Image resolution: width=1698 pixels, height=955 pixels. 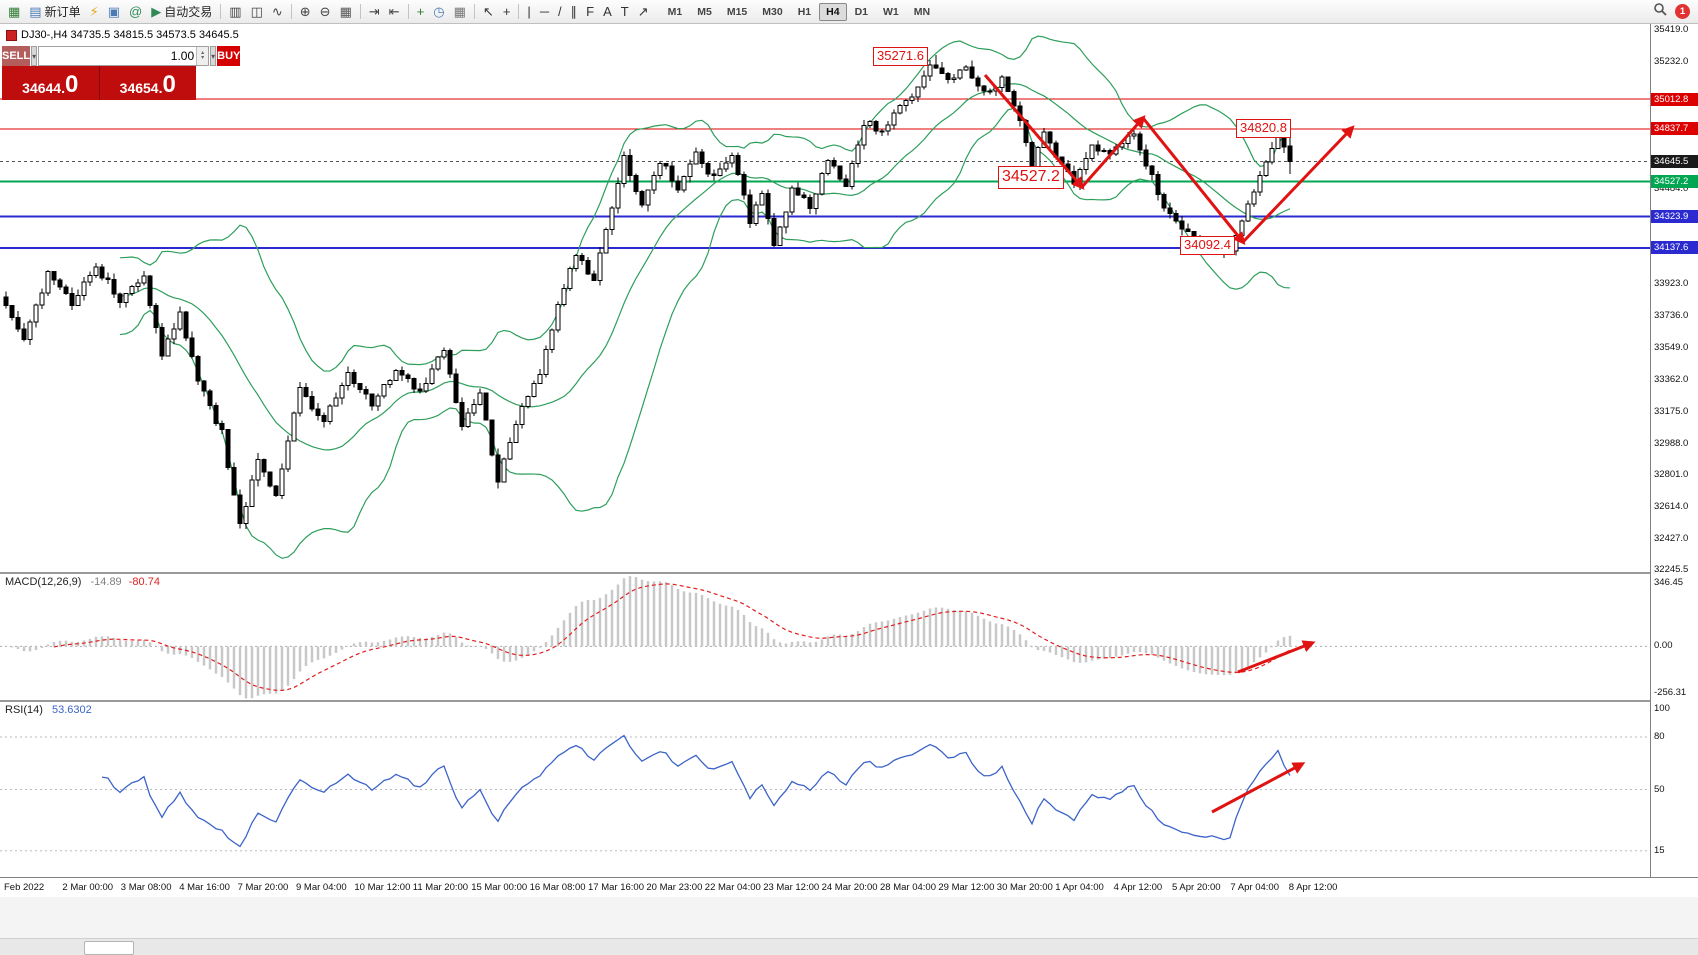 I want to click on spin-down-icon: ▾, so click(x=203, y=58).